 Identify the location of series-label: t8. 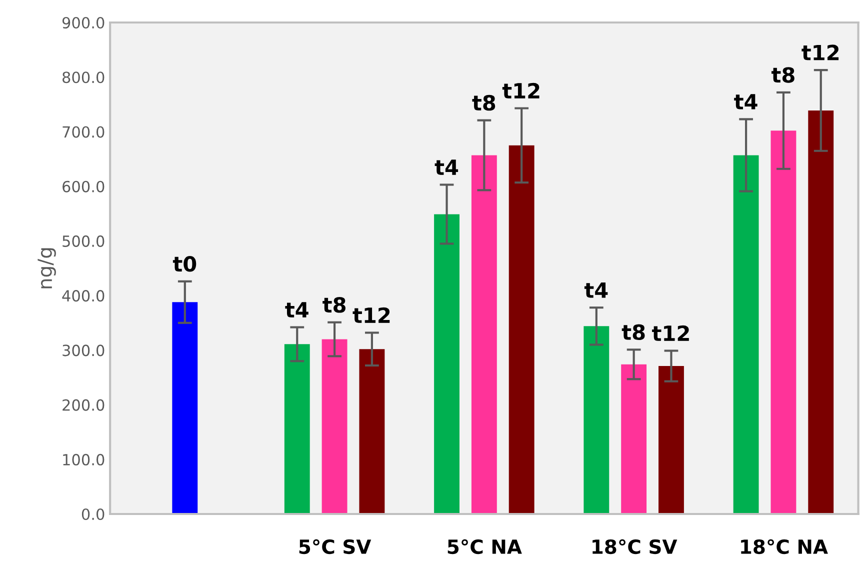
(633, 332).